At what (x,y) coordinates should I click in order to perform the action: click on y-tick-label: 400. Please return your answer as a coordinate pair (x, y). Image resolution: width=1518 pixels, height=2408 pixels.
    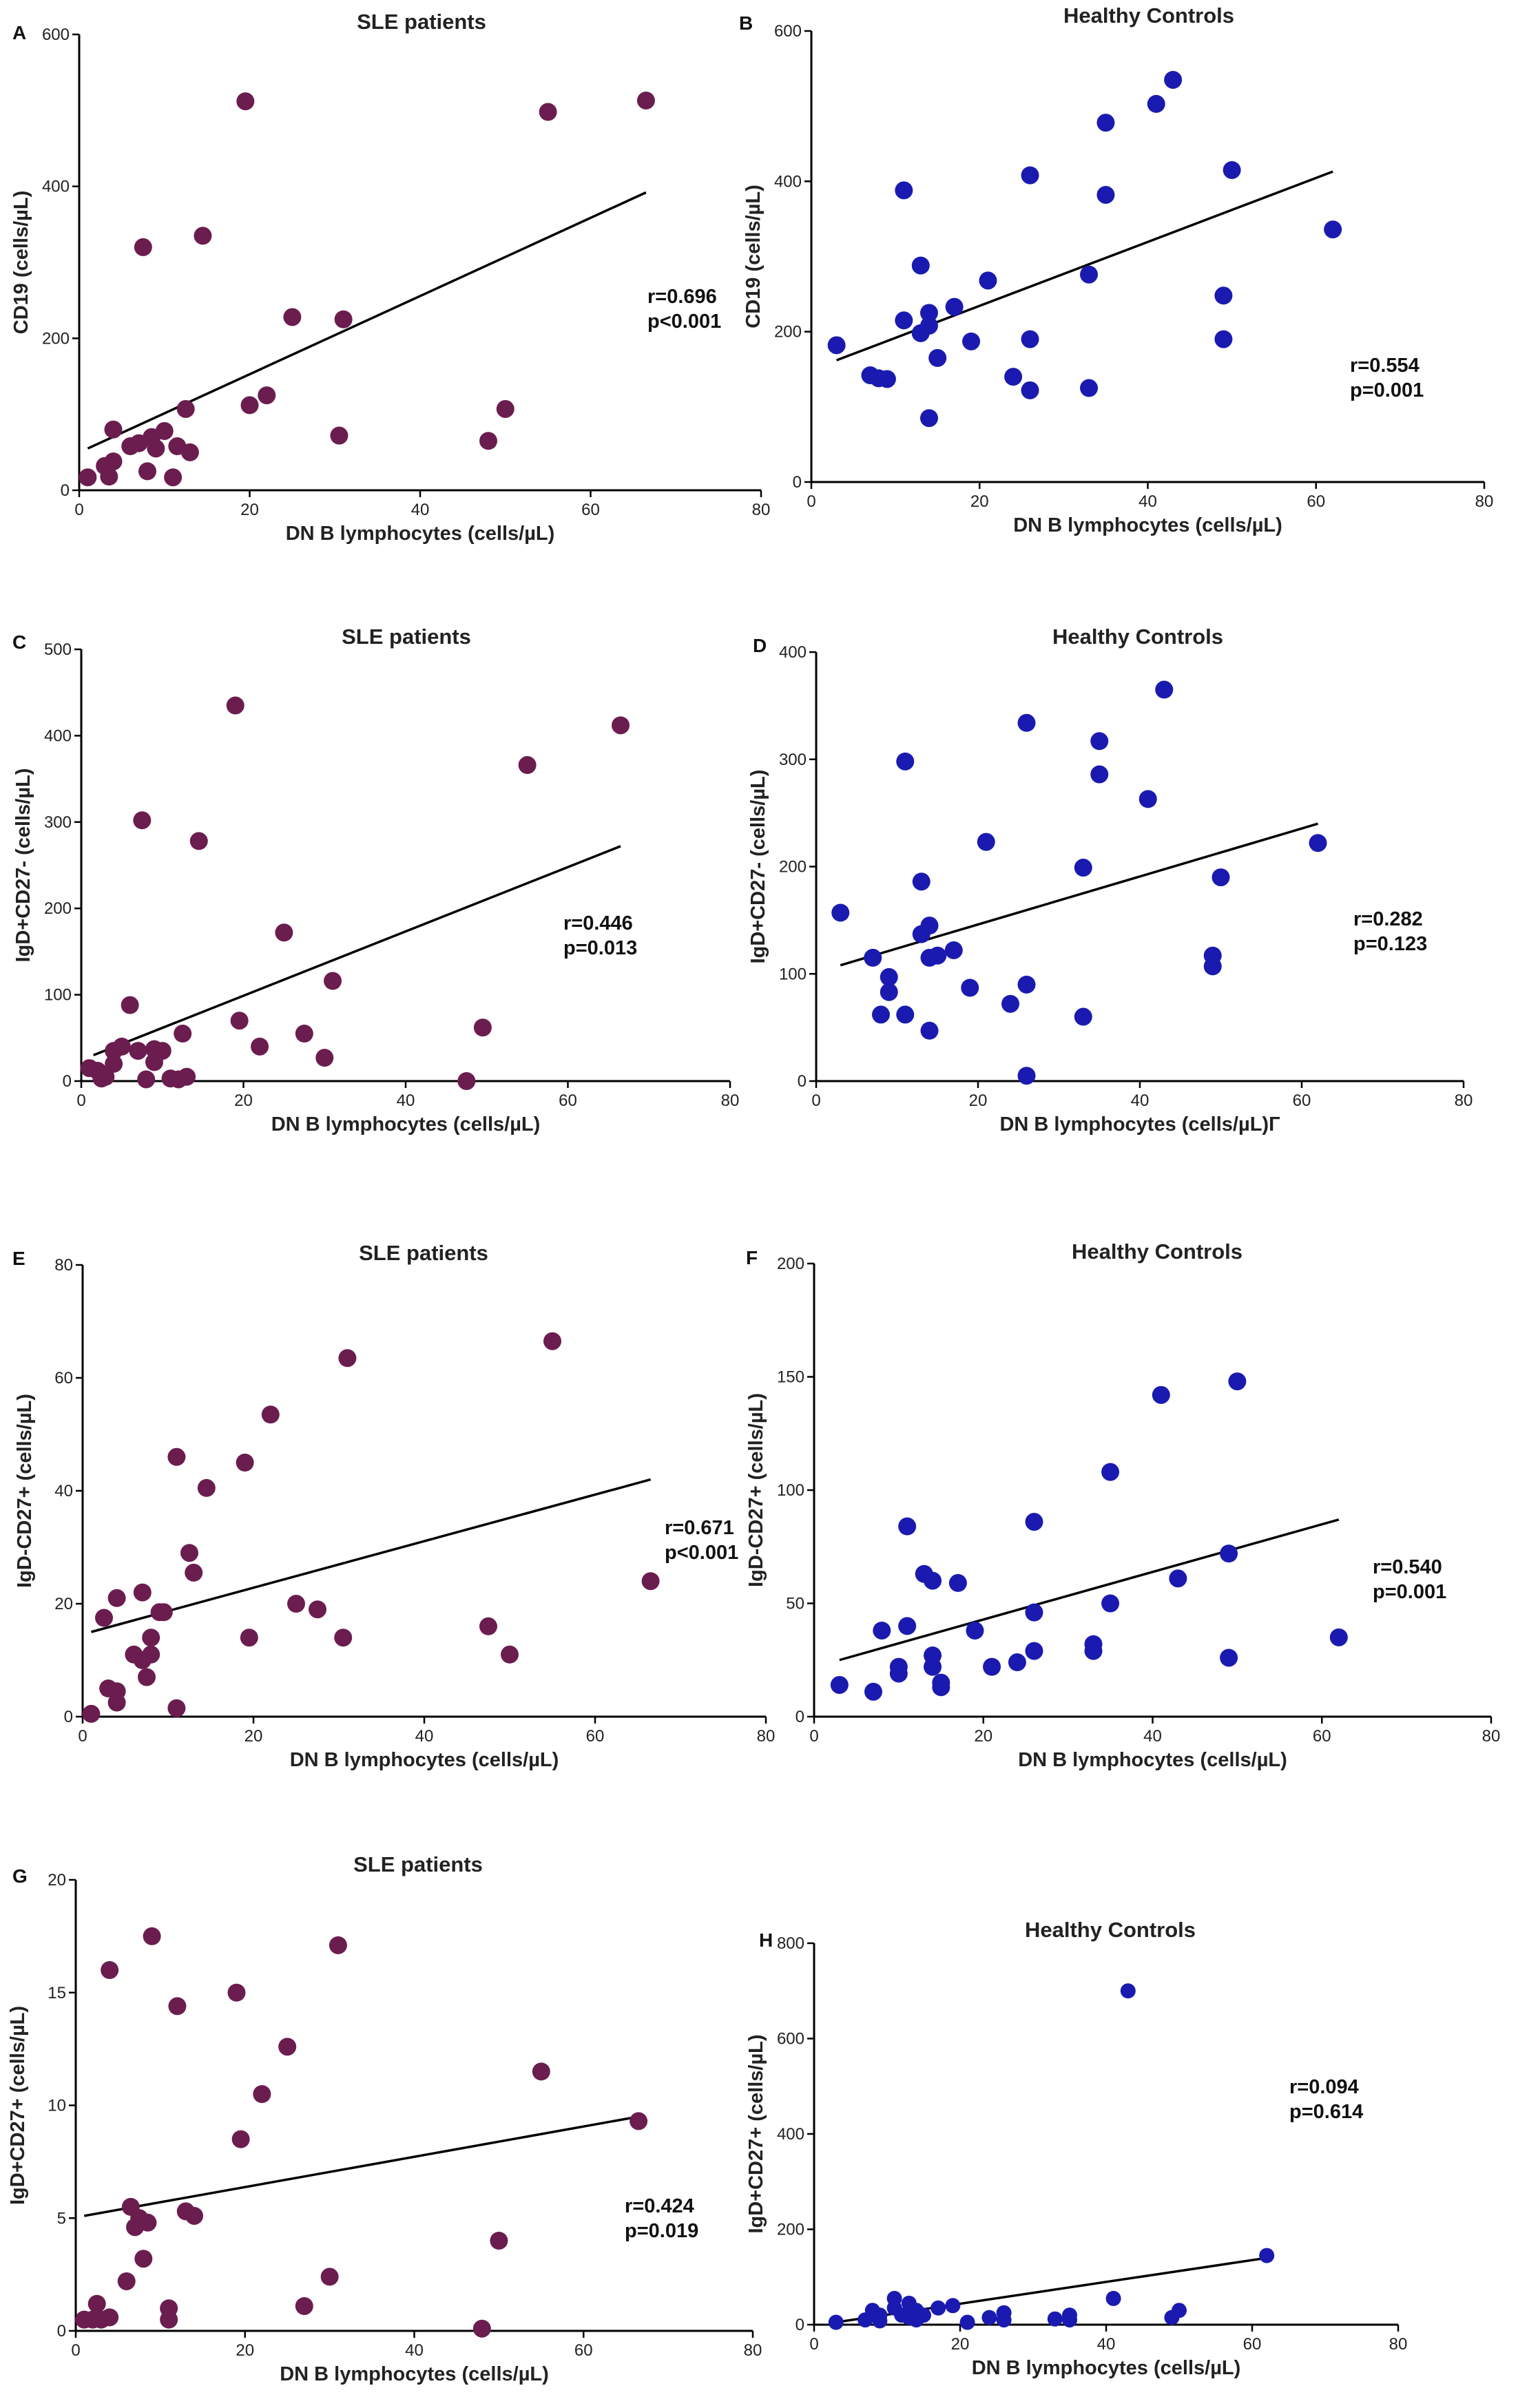
    Looking at the image, I should click on (790, 2134).